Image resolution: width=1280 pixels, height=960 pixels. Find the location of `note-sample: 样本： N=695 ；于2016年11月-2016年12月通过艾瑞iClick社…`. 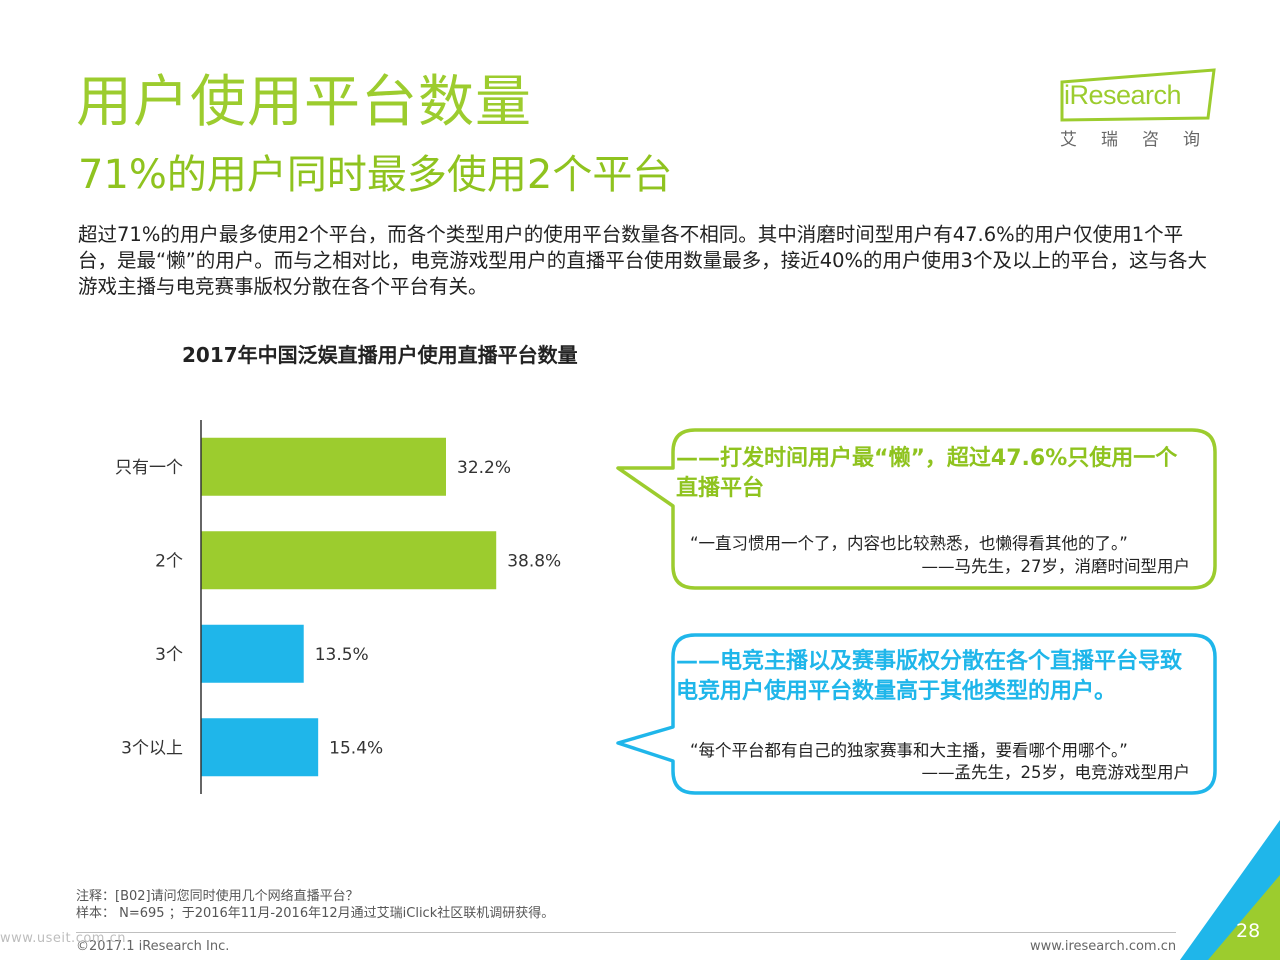

note-sample: 样本： N=695 ；于2016年11月-2016年12月通过艾瑞iClick社… is located at coordinates (315, 913).